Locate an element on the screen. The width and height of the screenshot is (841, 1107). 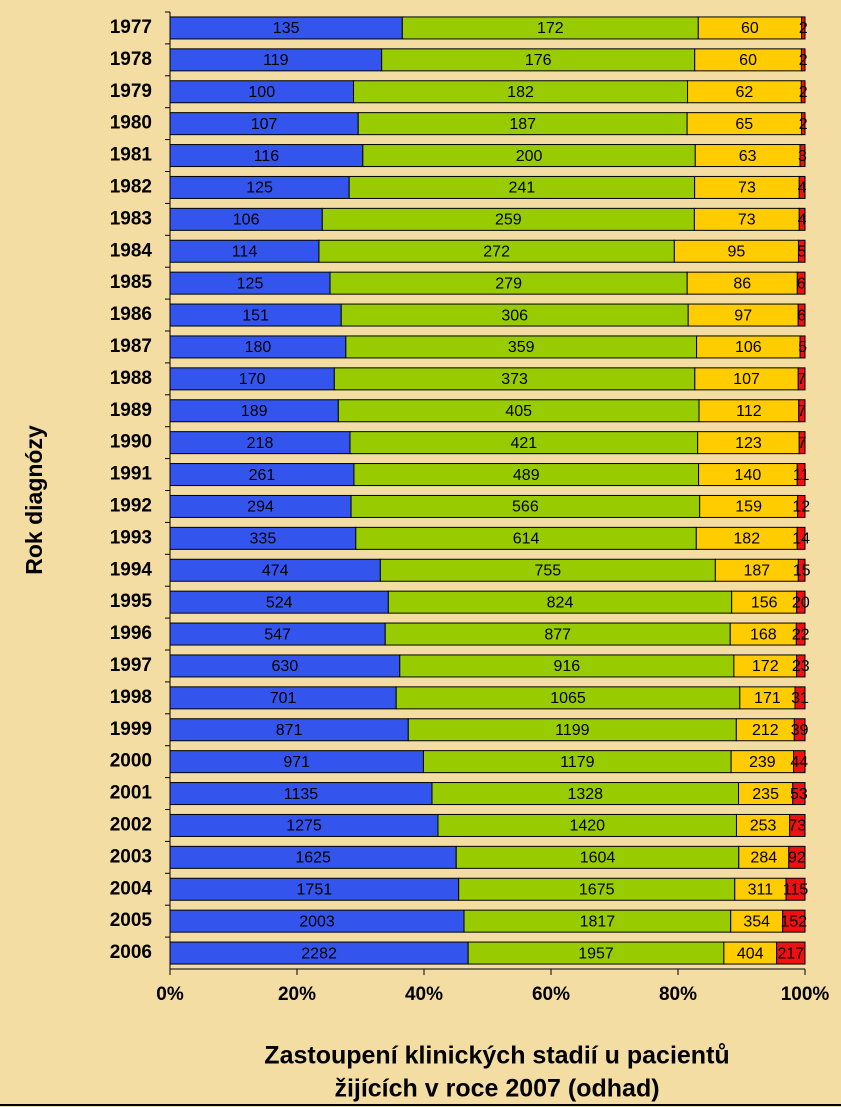
data-label: 614 is located at coordinates (526, 539).